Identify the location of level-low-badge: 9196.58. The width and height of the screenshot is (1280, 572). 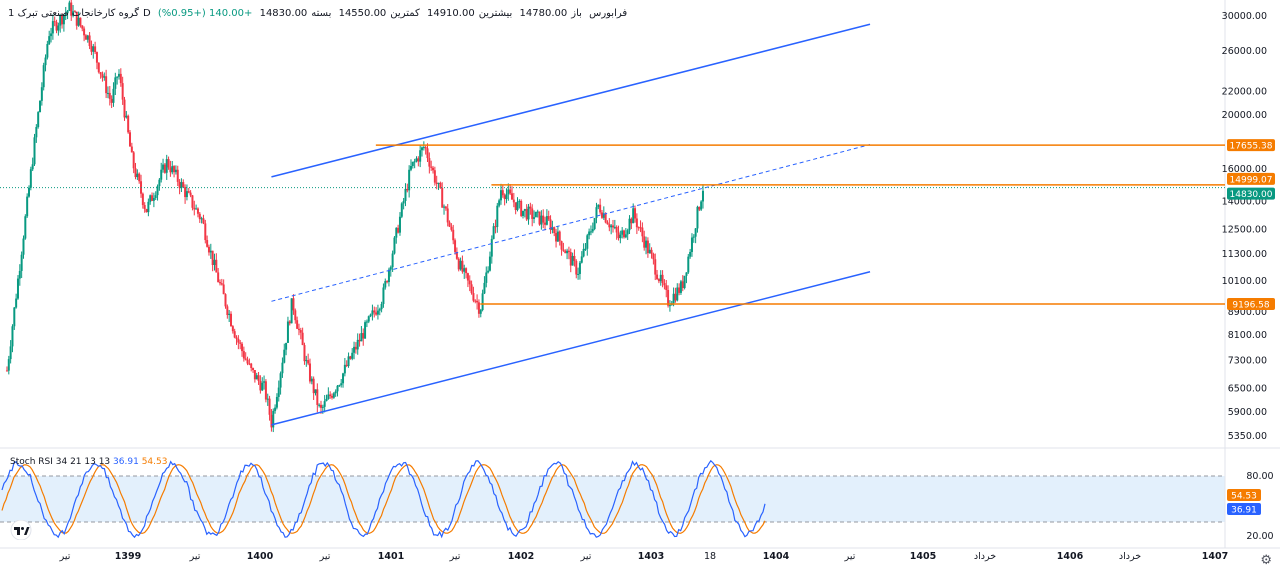
(1251, 304).